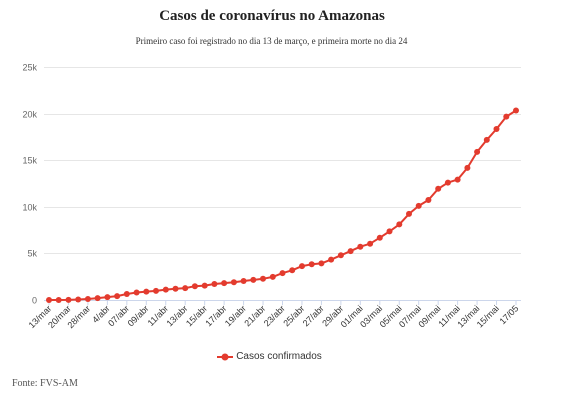 The image size is (563, 403). Describe the element at coordinates (45, 383) in the screenshot. I see `source-note: Fonte: FVS-AM` at that location.